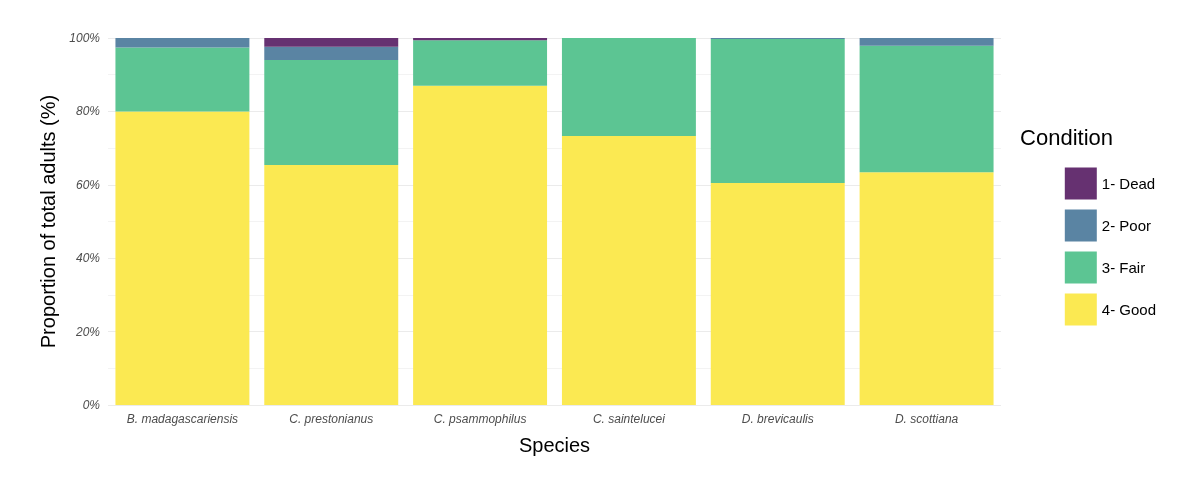 Image resolution: width=1179 pixels, height=493 pixels. I want to click on legend-label: 3- Fair, so click(1123, 267).